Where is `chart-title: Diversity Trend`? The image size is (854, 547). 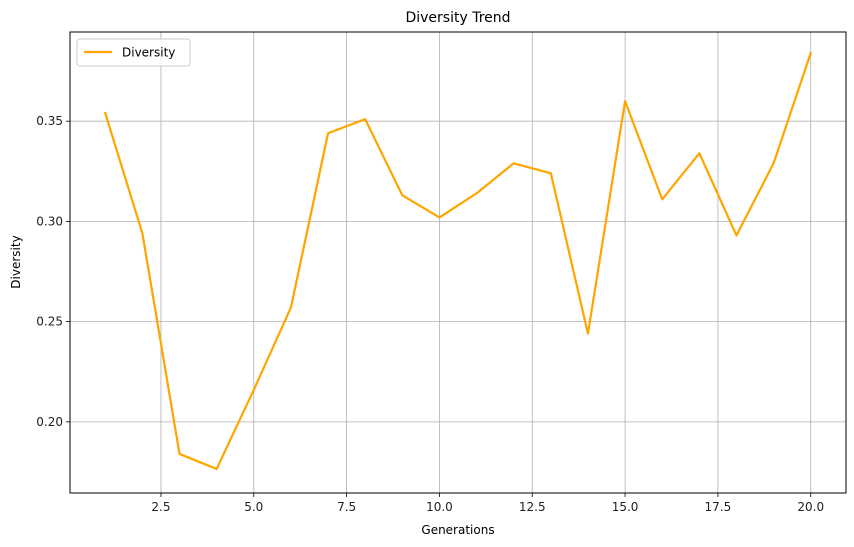
chart-title: Diversity Trend is located at coordinates (457, 18).